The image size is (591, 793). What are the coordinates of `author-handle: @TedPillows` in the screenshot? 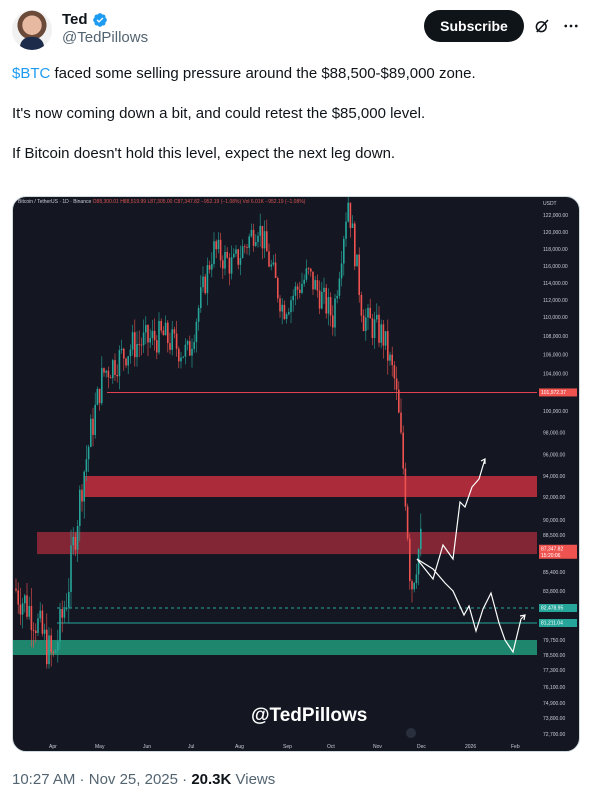 It's located at (105, 37).